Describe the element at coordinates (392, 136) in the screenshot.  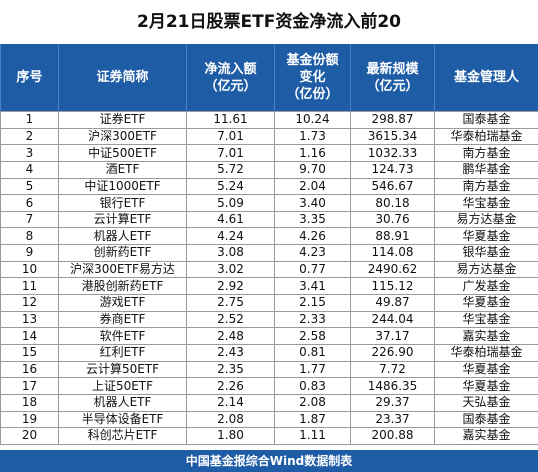
I see `cell-latest-size: 3615.34` at that location.